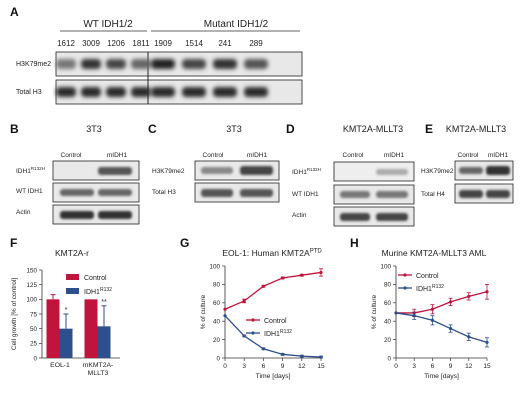 The image size is (520, 402). What do you see at coordinates (104, 302) in the screenshot?
I see `significance-marker: **` at bounding box center [104, 302].